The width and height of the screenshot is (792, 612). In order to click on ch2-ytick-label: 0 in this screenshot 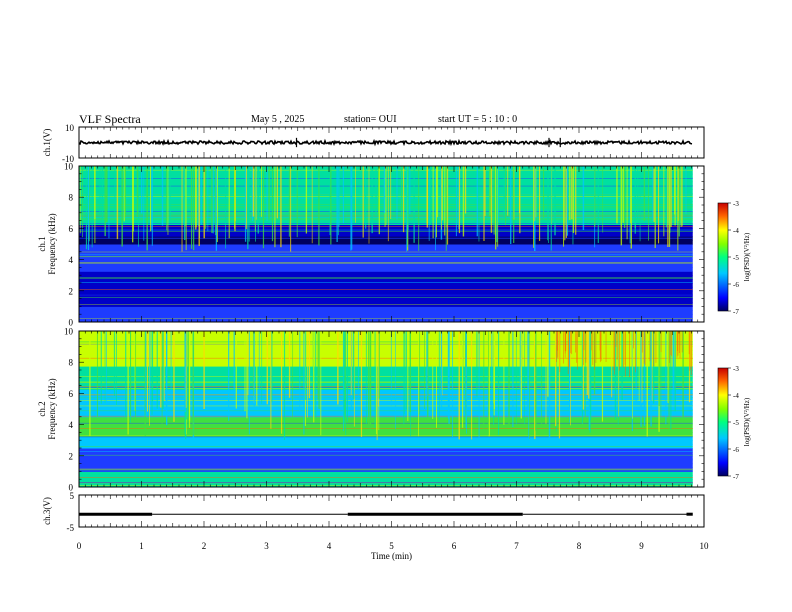, I will do `click(71, 488)`.